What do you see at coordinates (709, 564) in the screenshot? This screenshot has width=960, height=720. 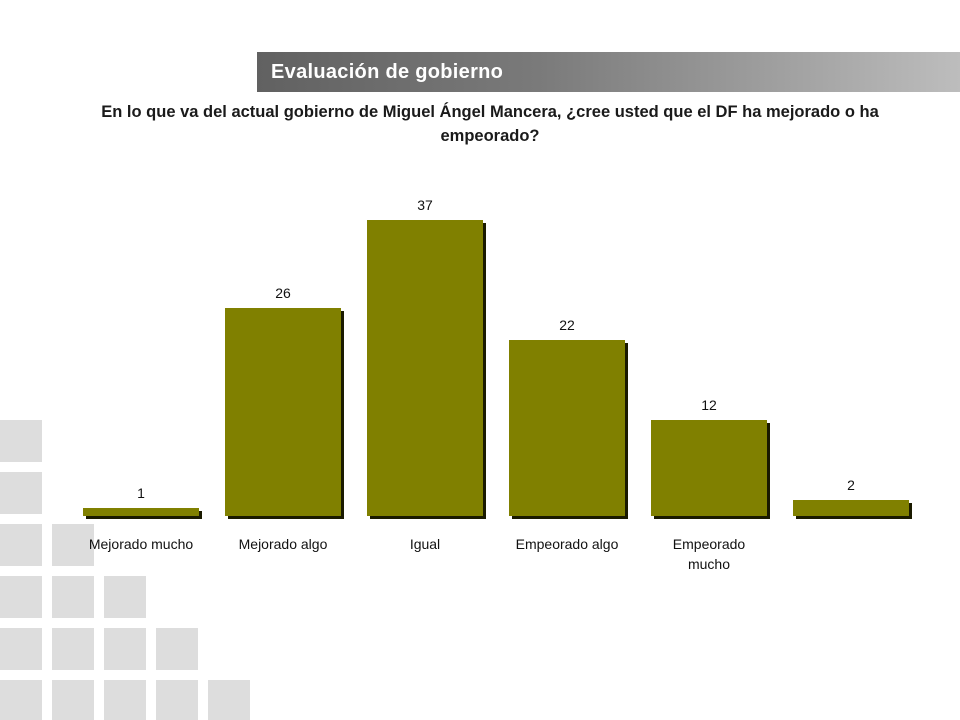 I see `category-label: mucho` at bounding box center [709, 564].